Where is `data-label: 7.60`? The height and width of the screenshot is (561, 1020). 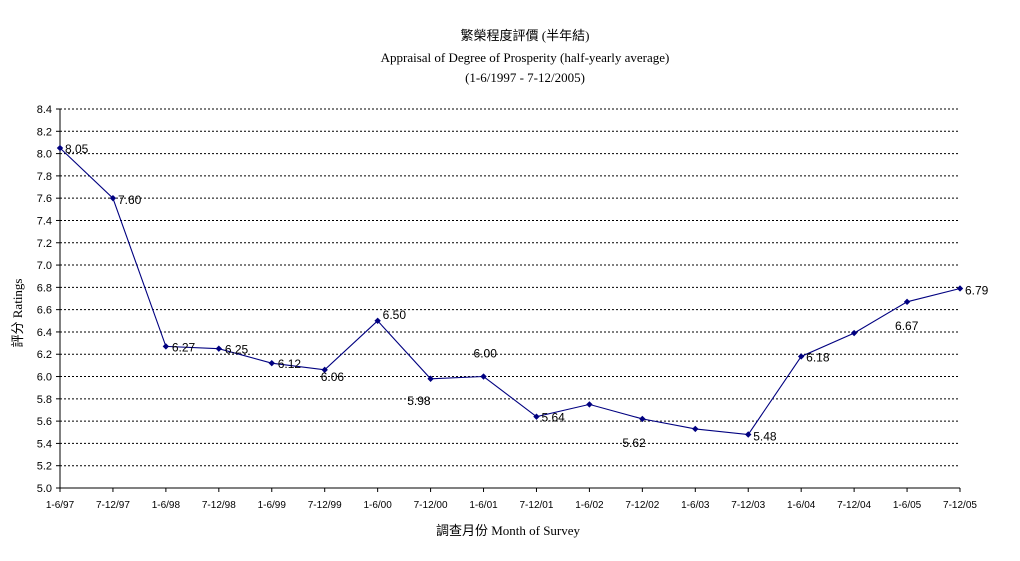 data-label: 7.60 is located at coordinates (130, 200).